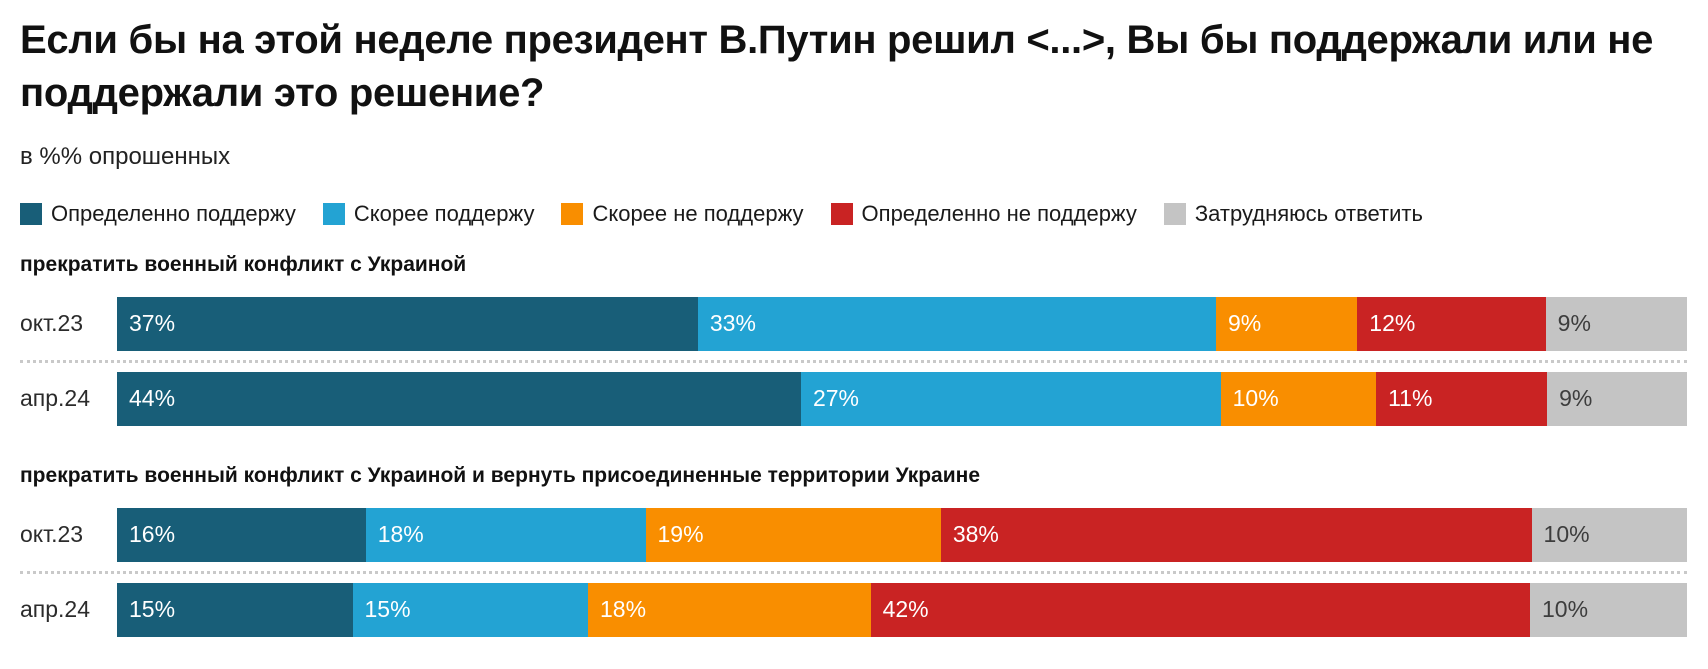 The image size is (1708, 669). I want to click on bar-value-label: 33%, so click(732, 323).